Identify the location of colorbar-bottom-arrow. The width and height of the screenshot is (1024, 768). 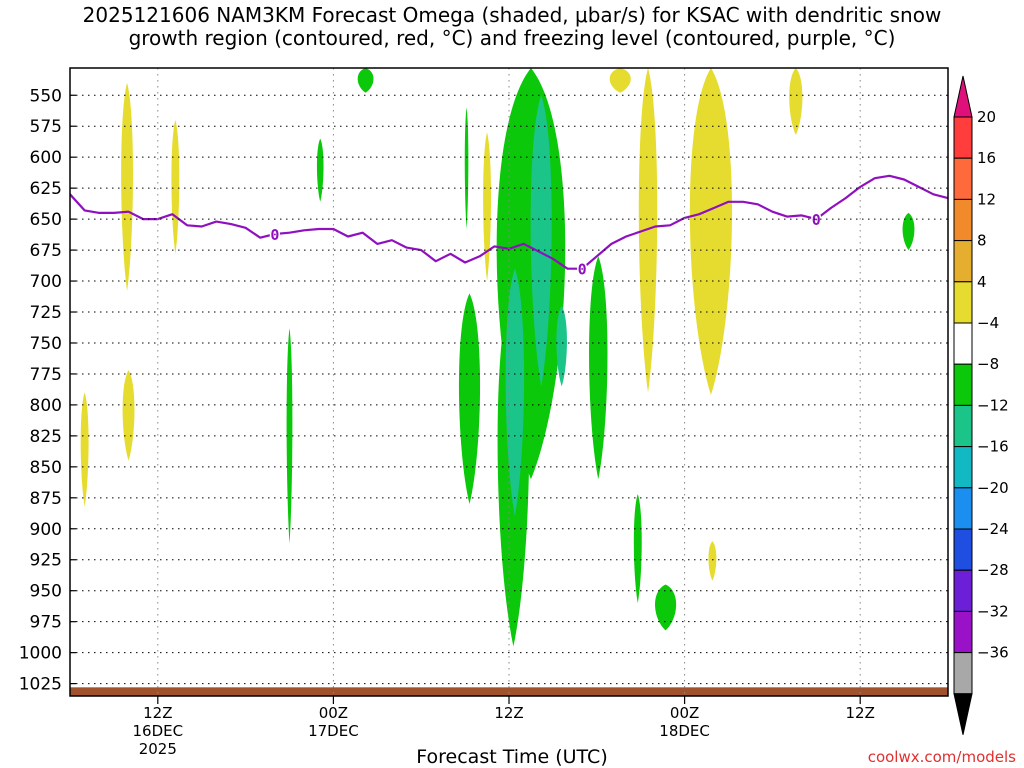
(963, 714).